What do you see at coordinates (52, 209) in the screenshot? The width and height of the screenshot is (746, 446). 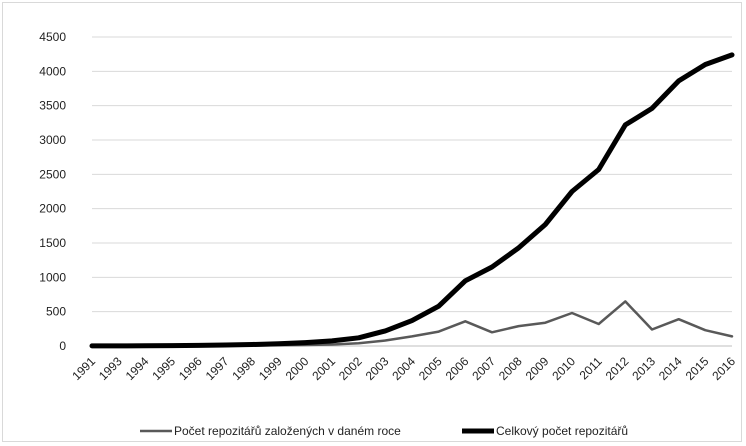 I see `y-tick-label: 2000` at bounding box center [52, 209].